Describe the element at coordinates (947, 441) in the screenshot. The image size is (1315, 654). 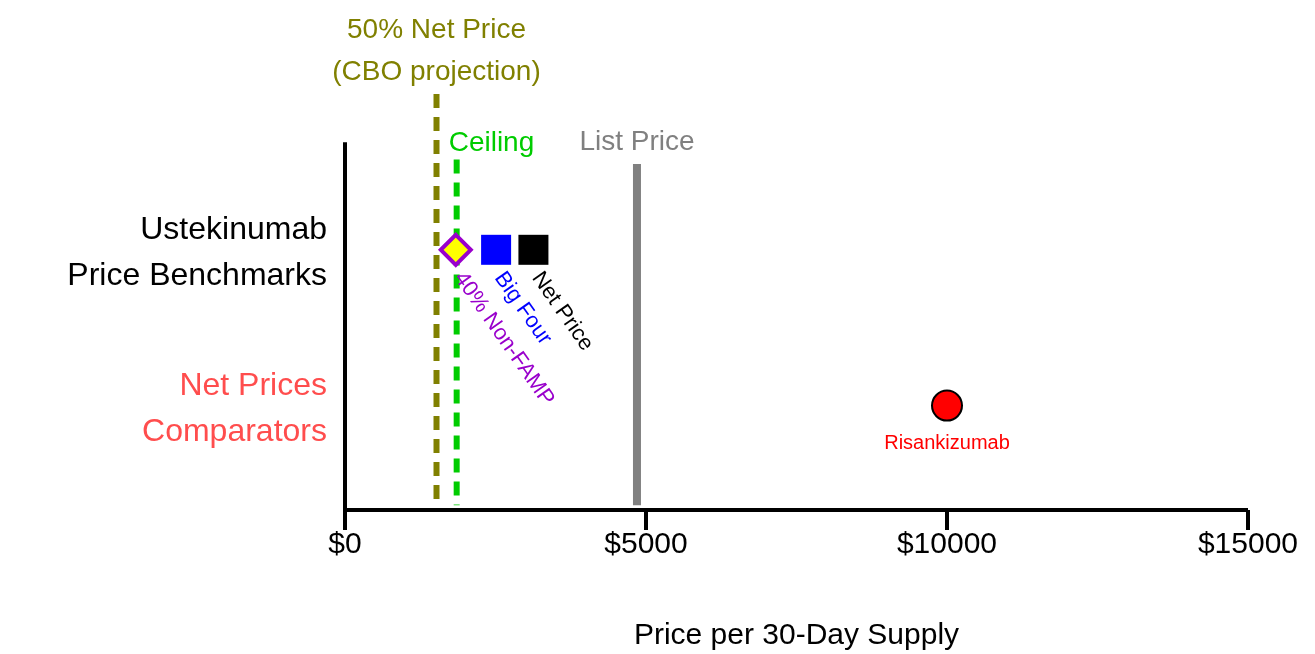
I see `series-label: Risankizumab` at that location.